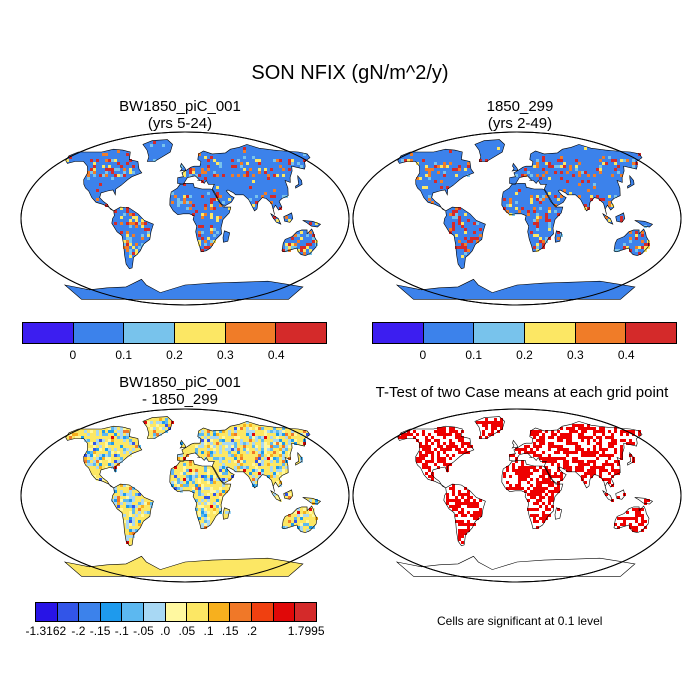 Image resolution: width=700 pixels, height=700 pixels. What do you see at coordinates (575, 355) in the screenshot?
I see `colorbar-tick-label: 0.3` at bounding box center [575, 355].